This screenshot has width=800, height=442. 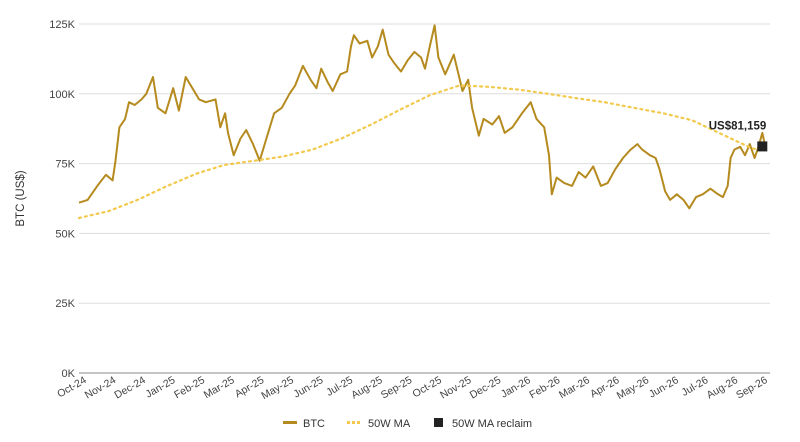 I want to click on legend-item-btc: BTC, so click(x=304, y=424).